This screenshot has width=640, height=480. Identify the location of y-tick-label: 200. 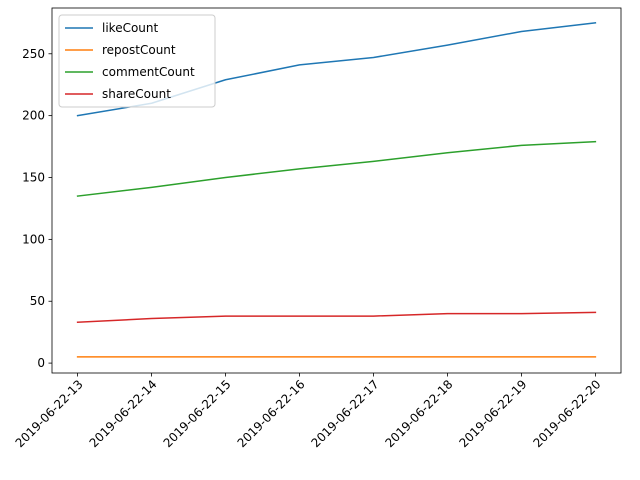
(33, 116).